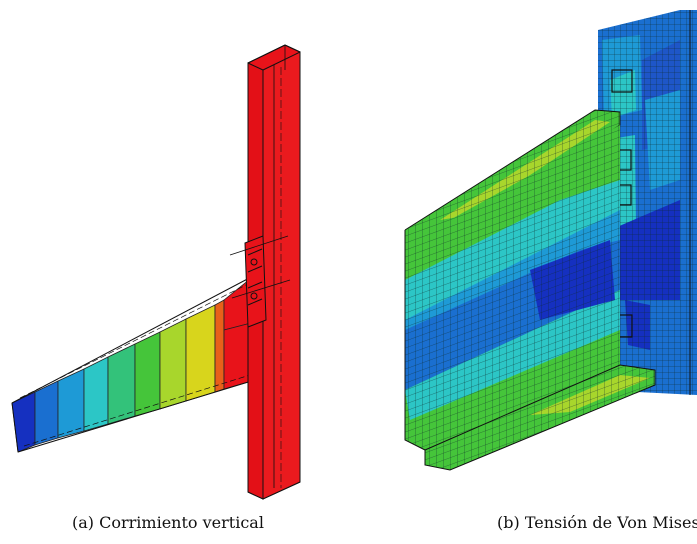 The width and height of the screenshot is (697, 544). What do you see at coordinates (168, 522) in the screenshot?
I see `caption-a: (a) Corrimiento vertical` at bounding box center [168, 522].